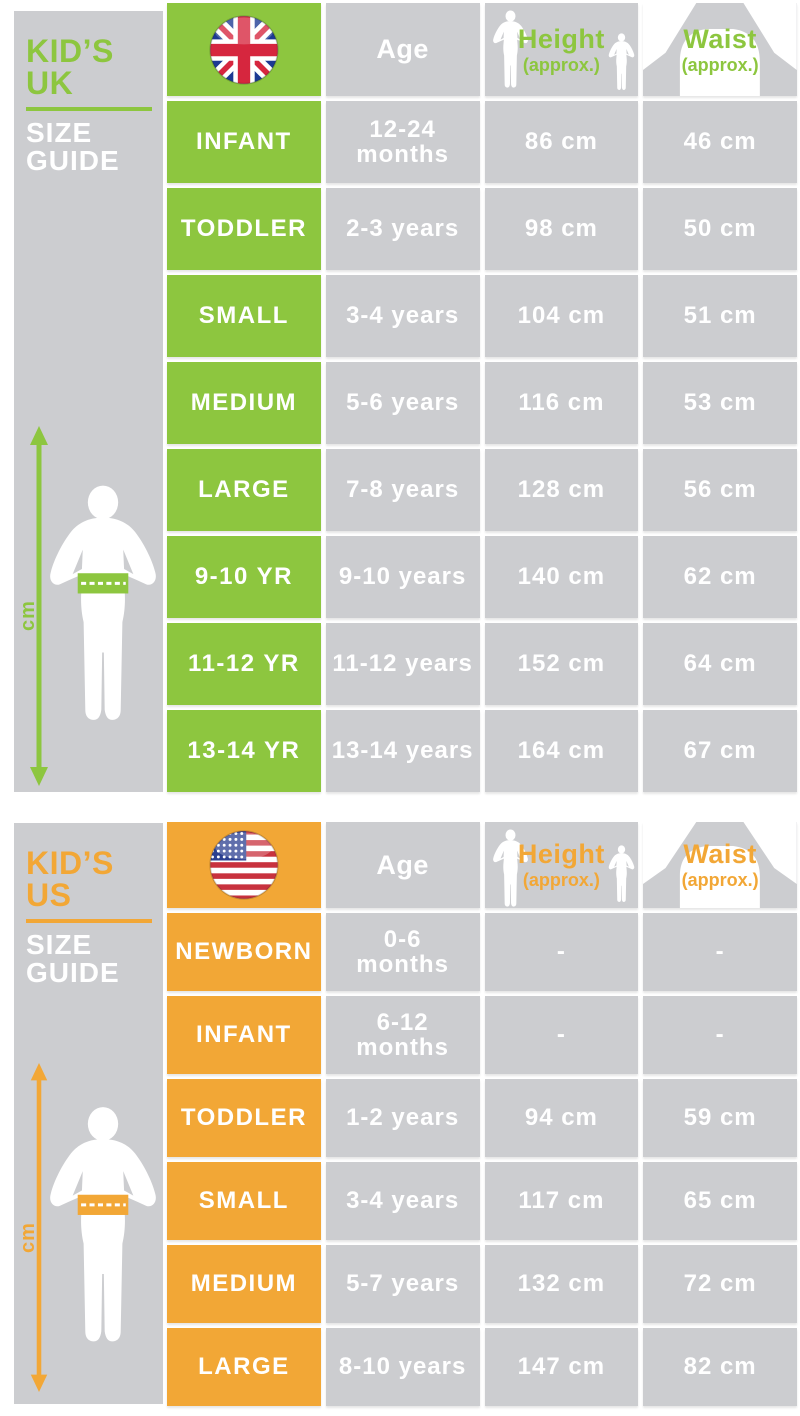 The height and width of the screenshot is (1416, 800). I want to click on age-cell: 7-8 years, so click(402, 490).